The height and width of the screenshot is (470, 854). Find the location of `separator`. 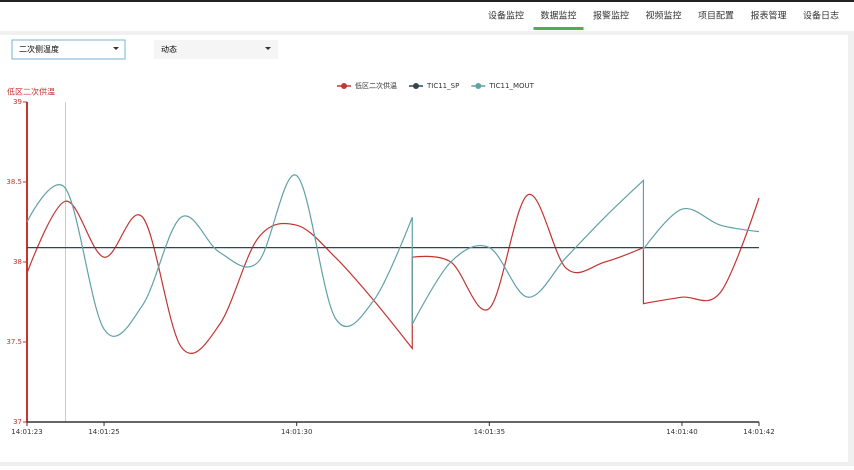

separator is located at coordinates (427, 33).